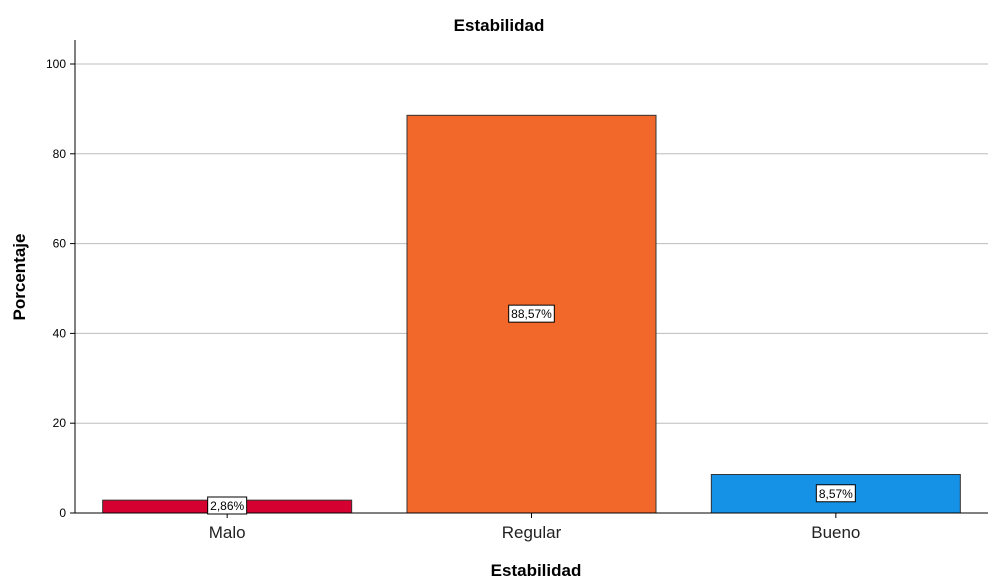 The height and width of the screenshot is (578, 990). Describe the element at coordinates (62, 513) in the screenshot. I see `y-tick-label: 0` at that location.